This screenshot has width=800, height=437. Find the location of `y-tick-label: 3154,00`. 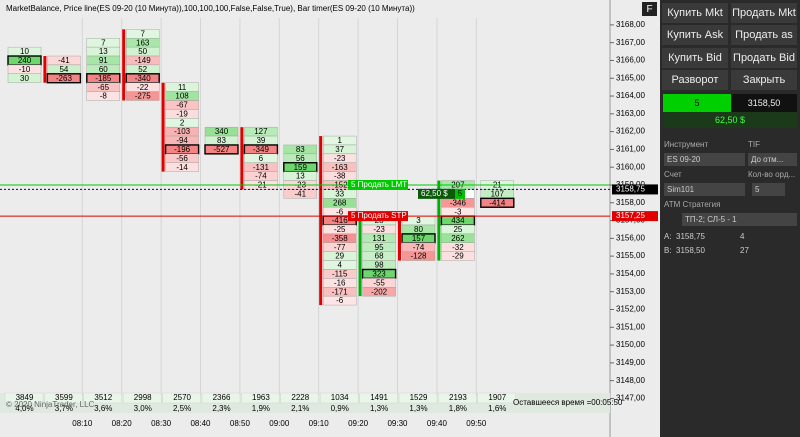

y-tick-label: 3154,00 is located at coordinates (630, 273).